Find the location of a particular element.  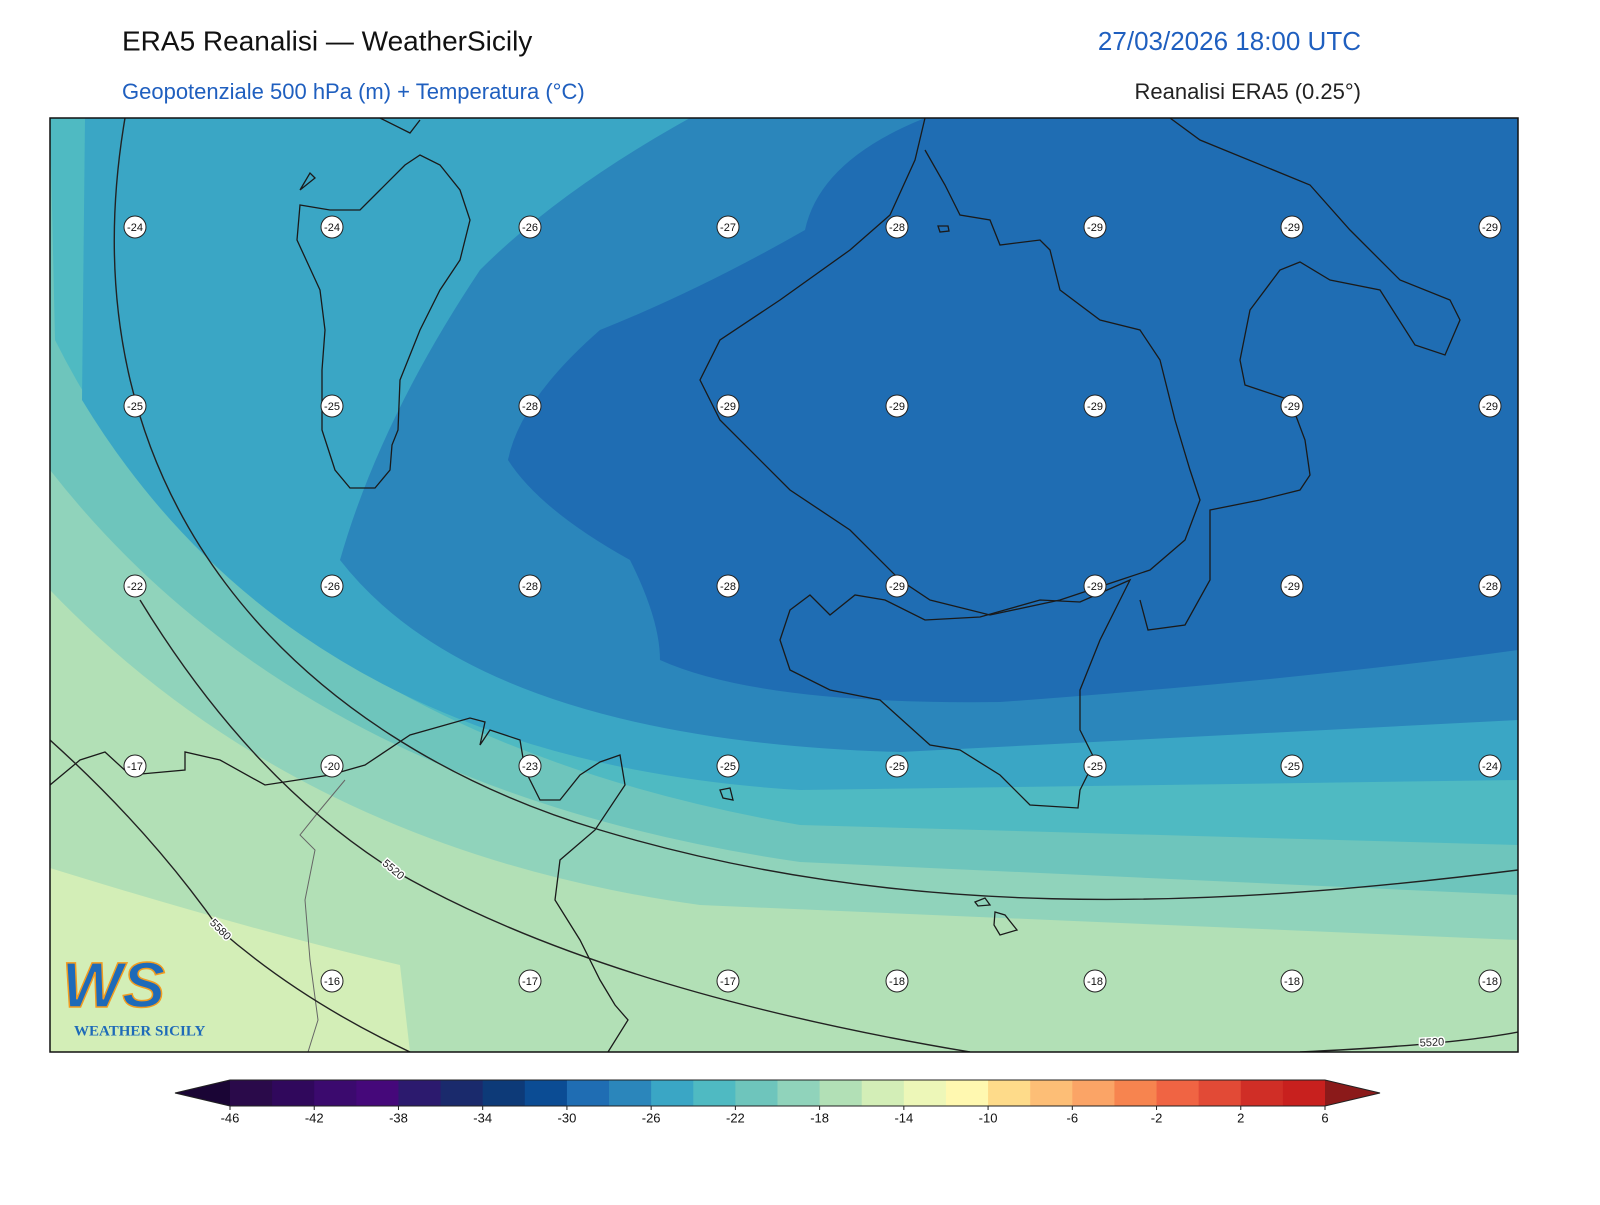

temp-label: -20 is located at coordinates (332, 767).